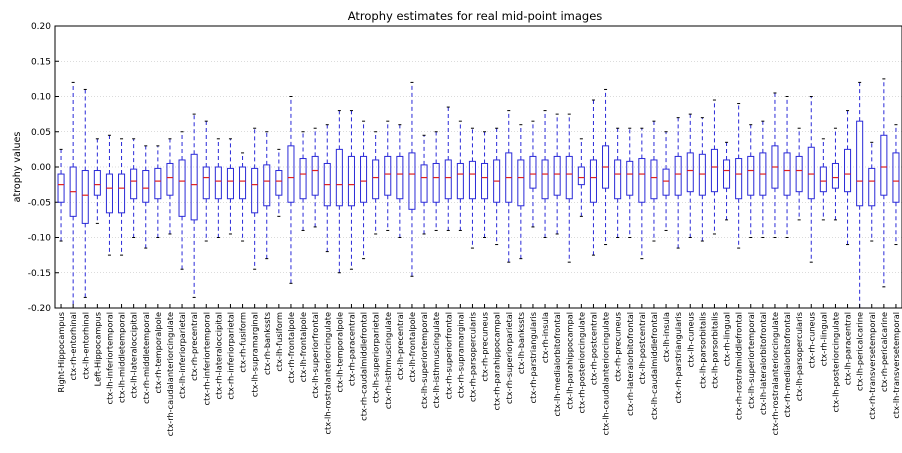 The image size is (902, 453). Describe the element at coordinates (315, 355) in the screenshot. I see `x-category-label: ctx-lh-superiorfrontal` at that location.